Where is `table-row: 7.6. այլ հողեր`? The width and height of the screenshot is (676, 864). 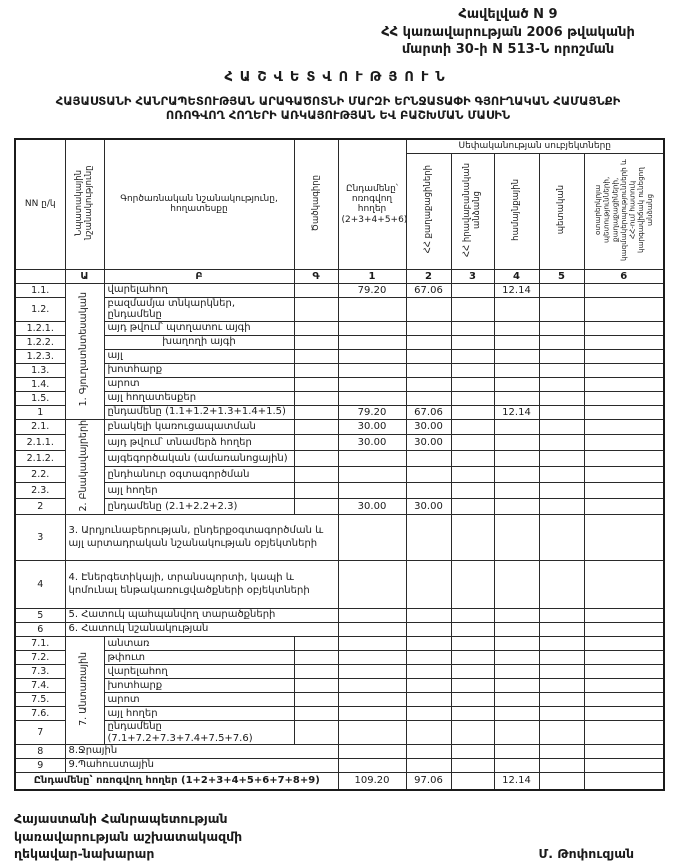 table-row: 7.6. այլ հողեր is located at coordinates (339, 714).